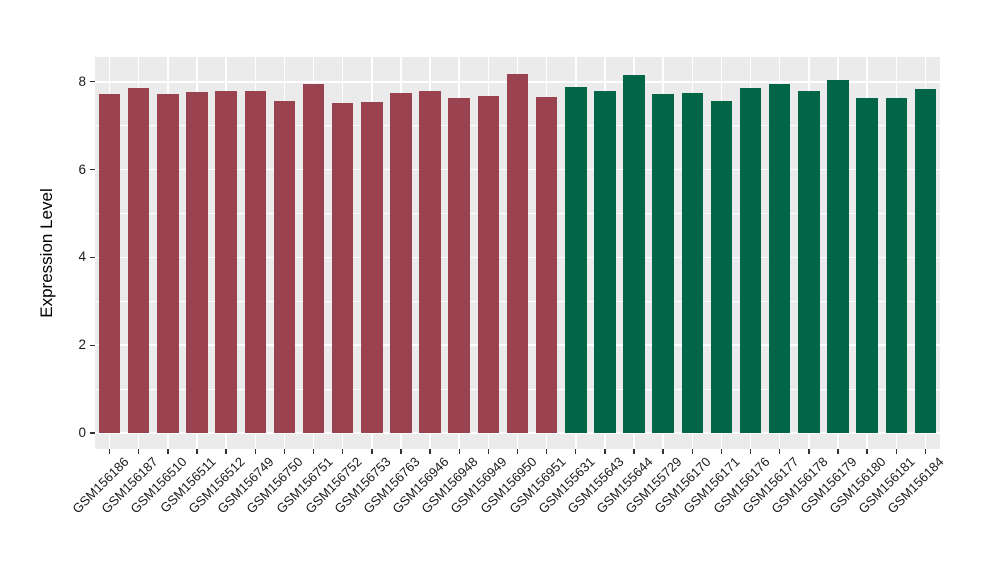  What do you see at coordinates (82, 169) in the screenshot?
I see `y-tick-label: 6` at bounding box center [82, 169].